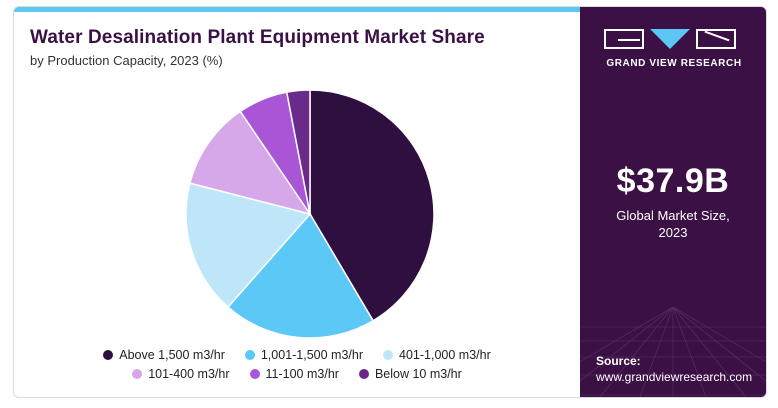 The height and width of the screenshot is (408, 778). Describe the element at coordinates (302, 374) in the screenshot. I see `legend-label: 11-100 m3/hr` at that location.